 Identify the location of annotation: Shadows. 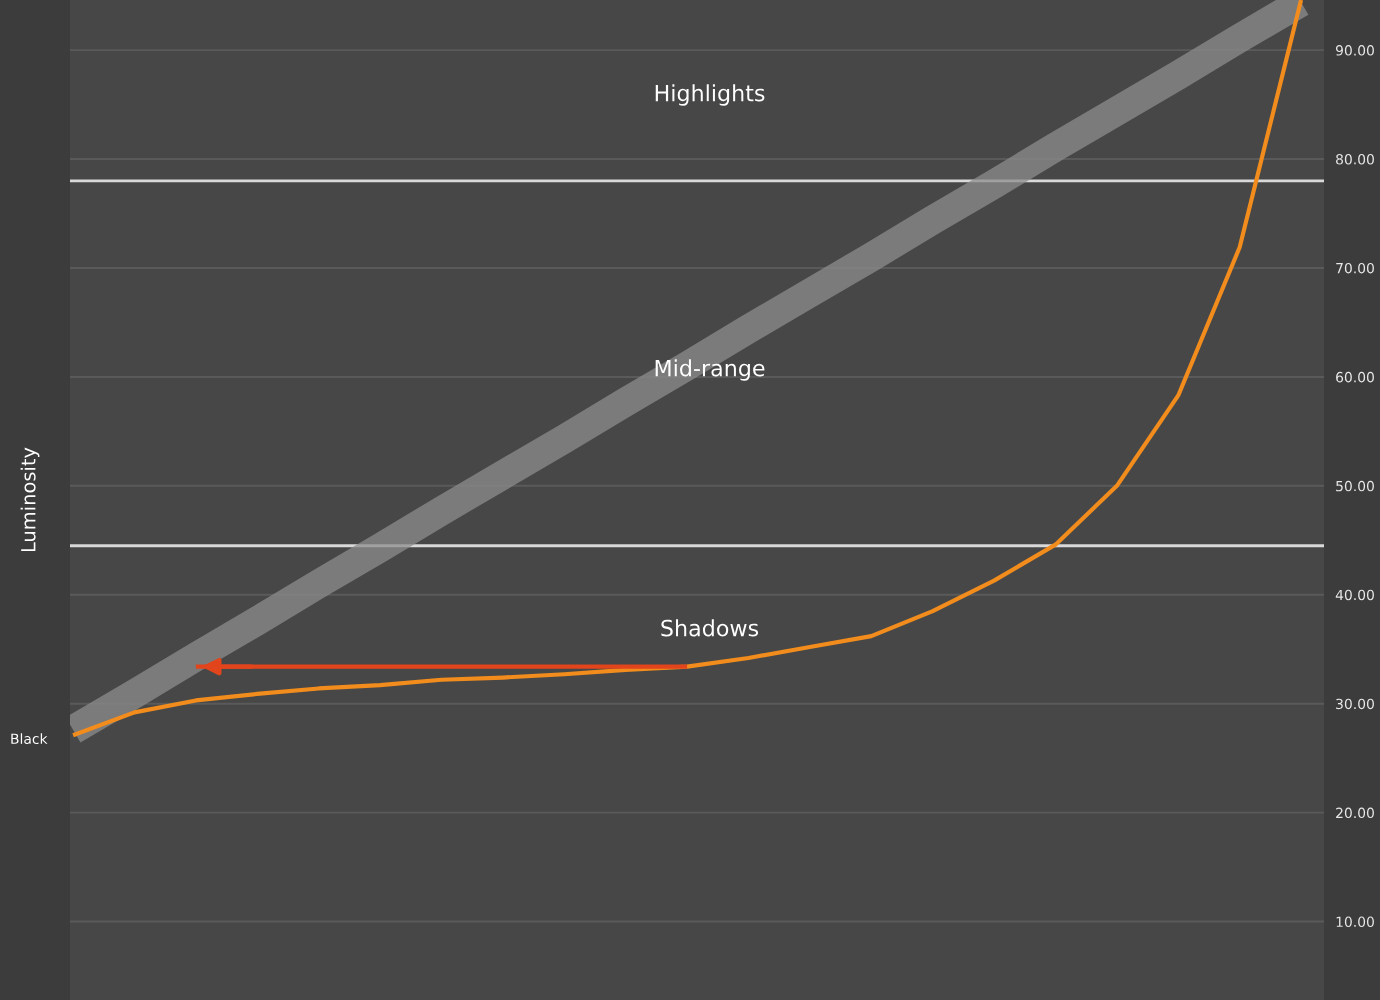
(710, 628).